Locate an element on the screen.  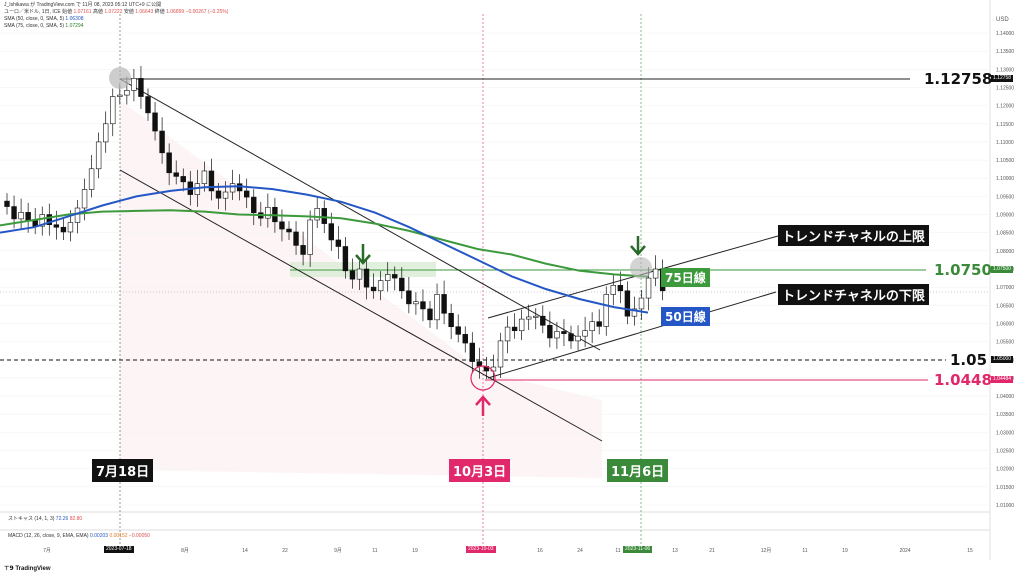
sma75-legend-label: SMA (75, close, 0, SMA, 5) is located at coordinates (34, 26).